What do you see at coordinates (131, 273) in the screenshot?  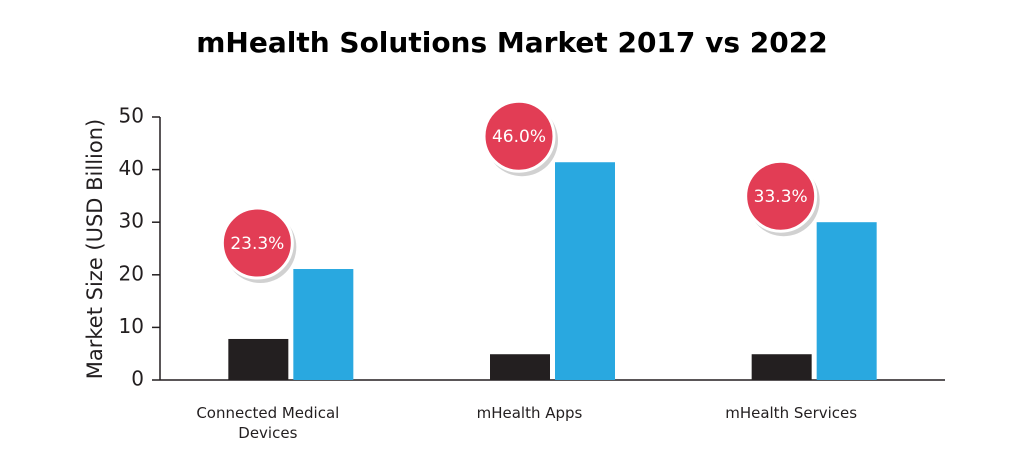 I see `y-tick-label: 20` at bounding box center [131, 273].